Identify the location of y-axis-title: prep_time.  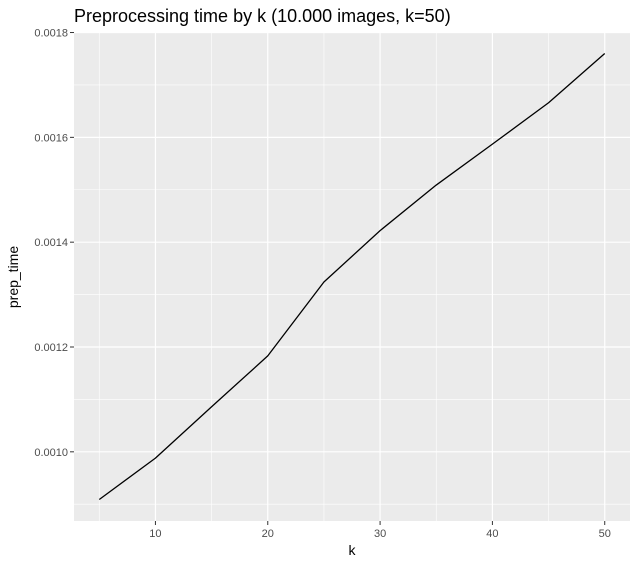
(13, 277).